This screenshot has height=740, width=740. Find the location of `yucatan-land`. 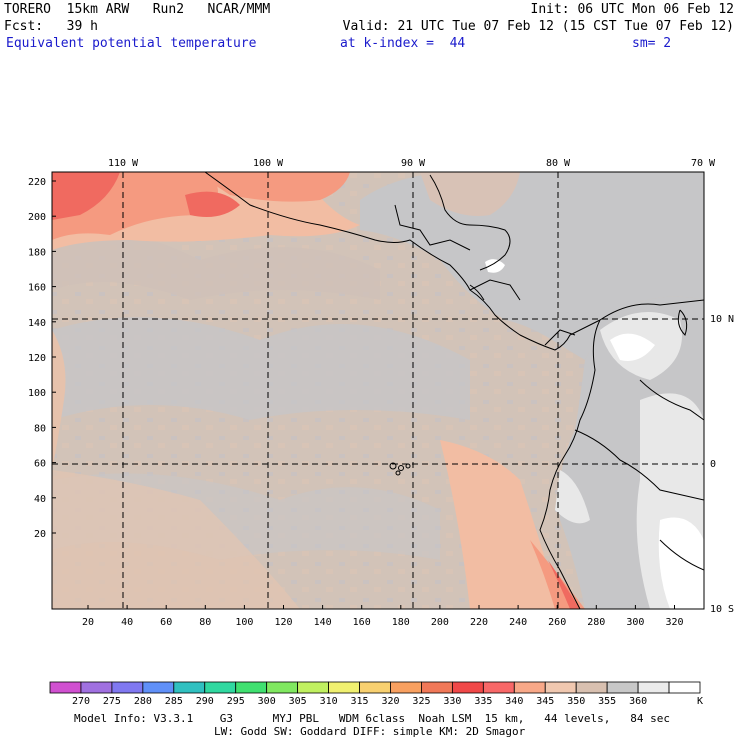

yucatan-land is located at coordinates (470, 194).